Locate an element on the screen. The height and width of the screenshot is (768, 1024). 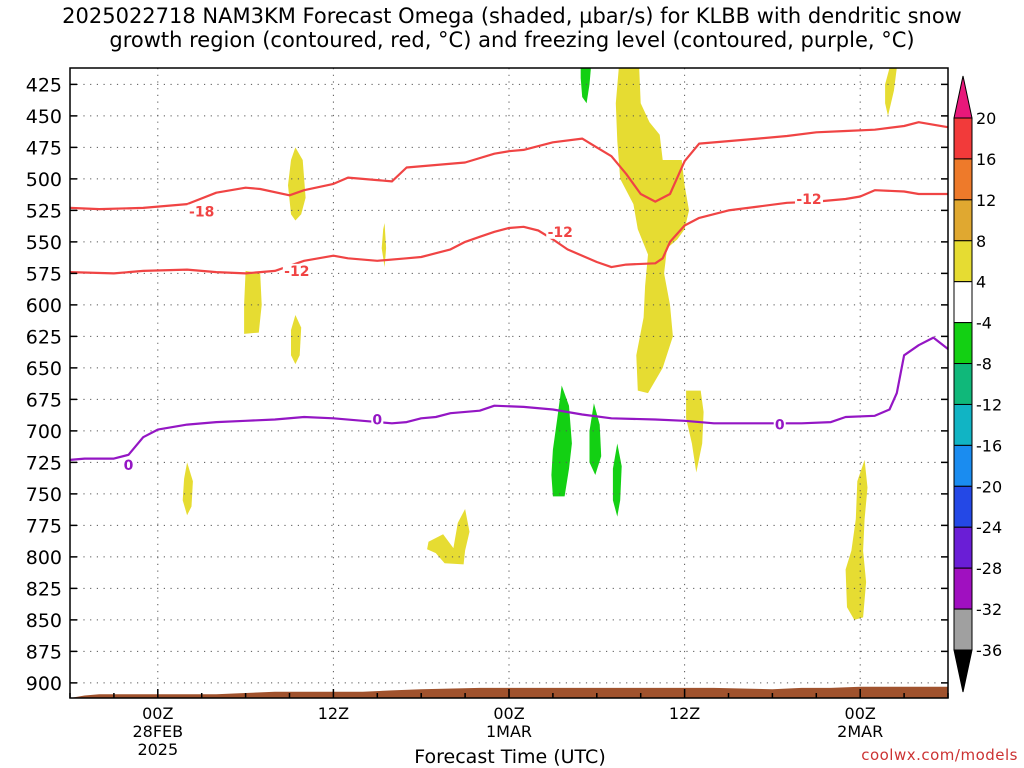
credit-text: coolwx.com/models is located at coordinates (939, 755).